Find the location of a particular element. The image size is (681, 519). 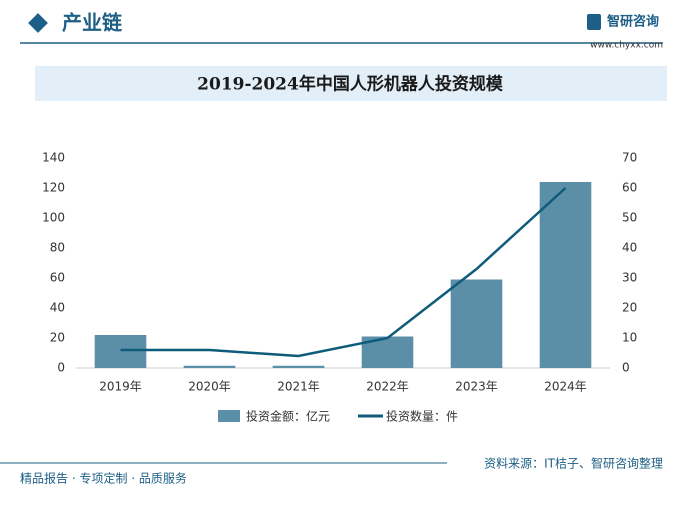

legend-label: 投资数量：件 is located at coordinates (422, 416).